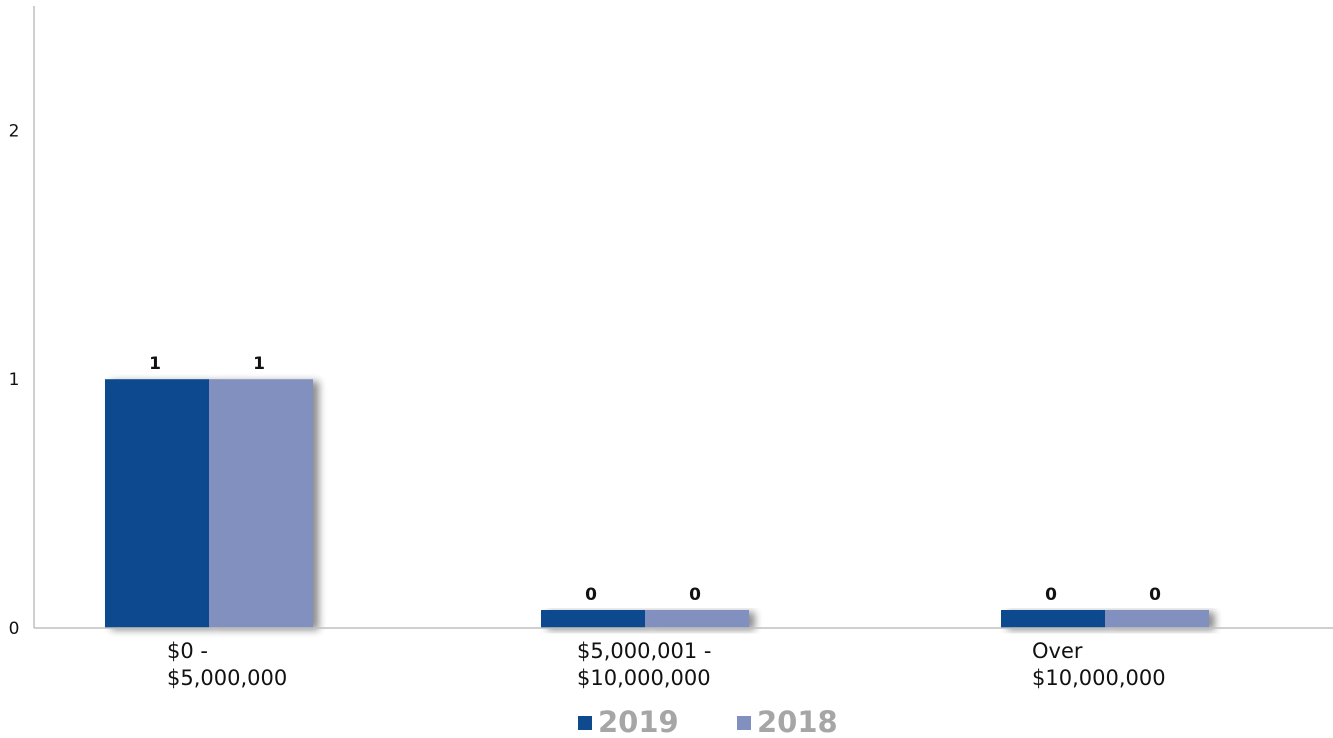 Image resolution: width=1333 pixels, height=738 pixels. Describe the element at coordinates (644, 651) in the screenshot. I see `x-category-label-line: $5,000,001 -` at that location.